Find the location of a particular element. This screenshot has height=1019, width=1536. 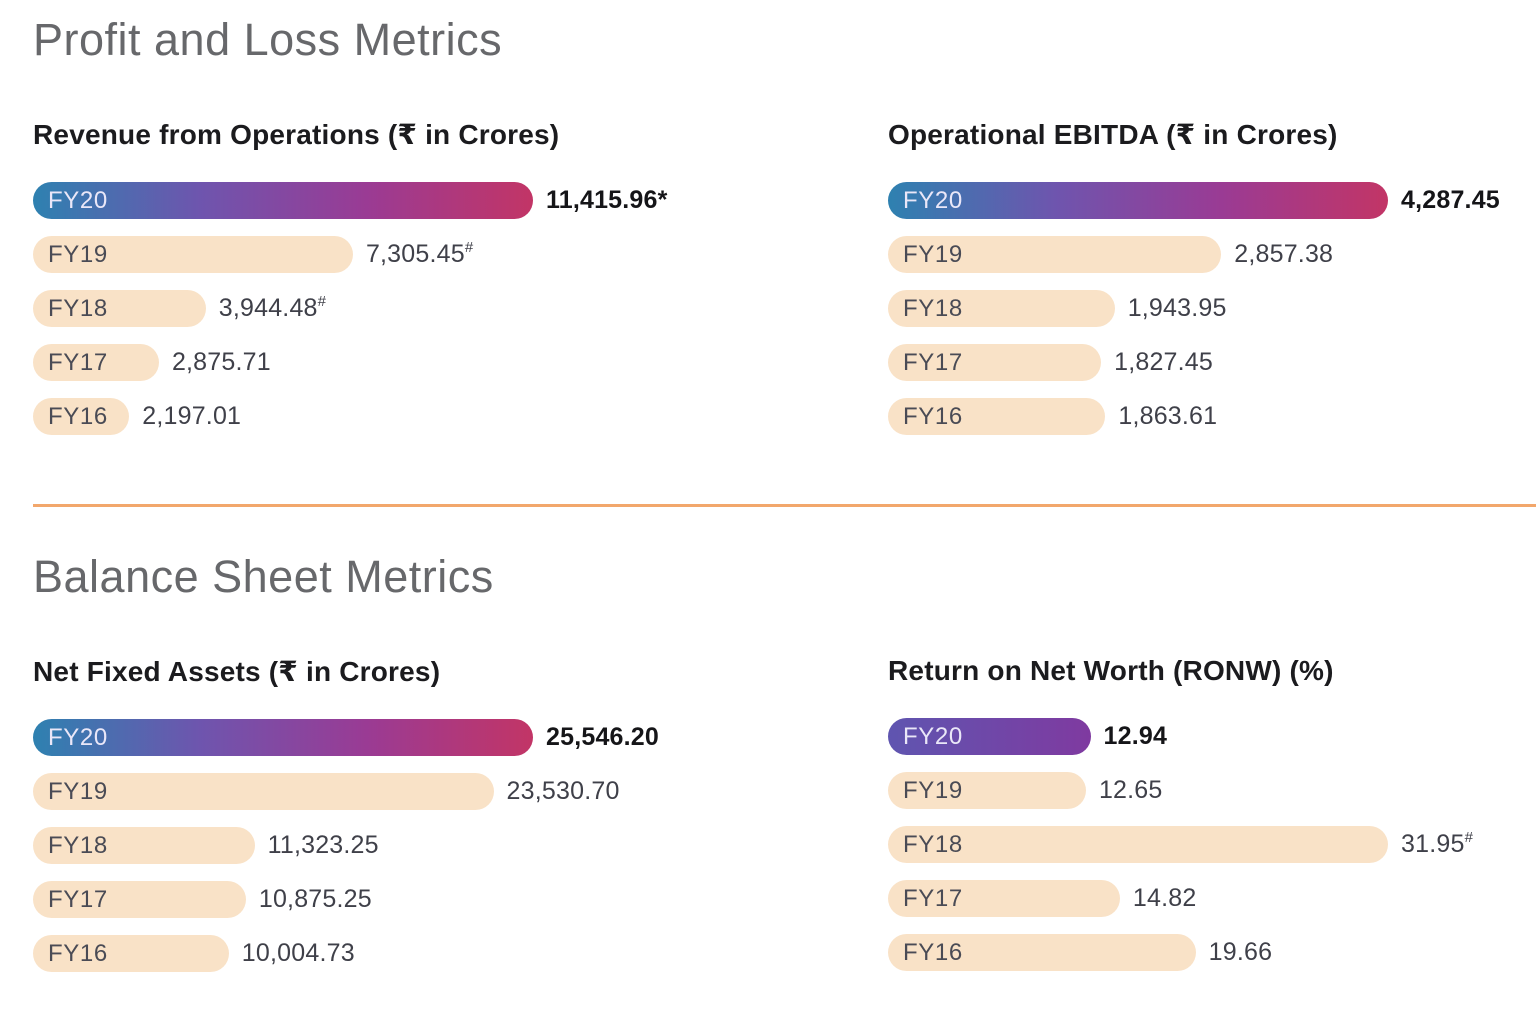

bar-row-fy17: FY17 1,827.45 is located at coordinates (1138, 362).